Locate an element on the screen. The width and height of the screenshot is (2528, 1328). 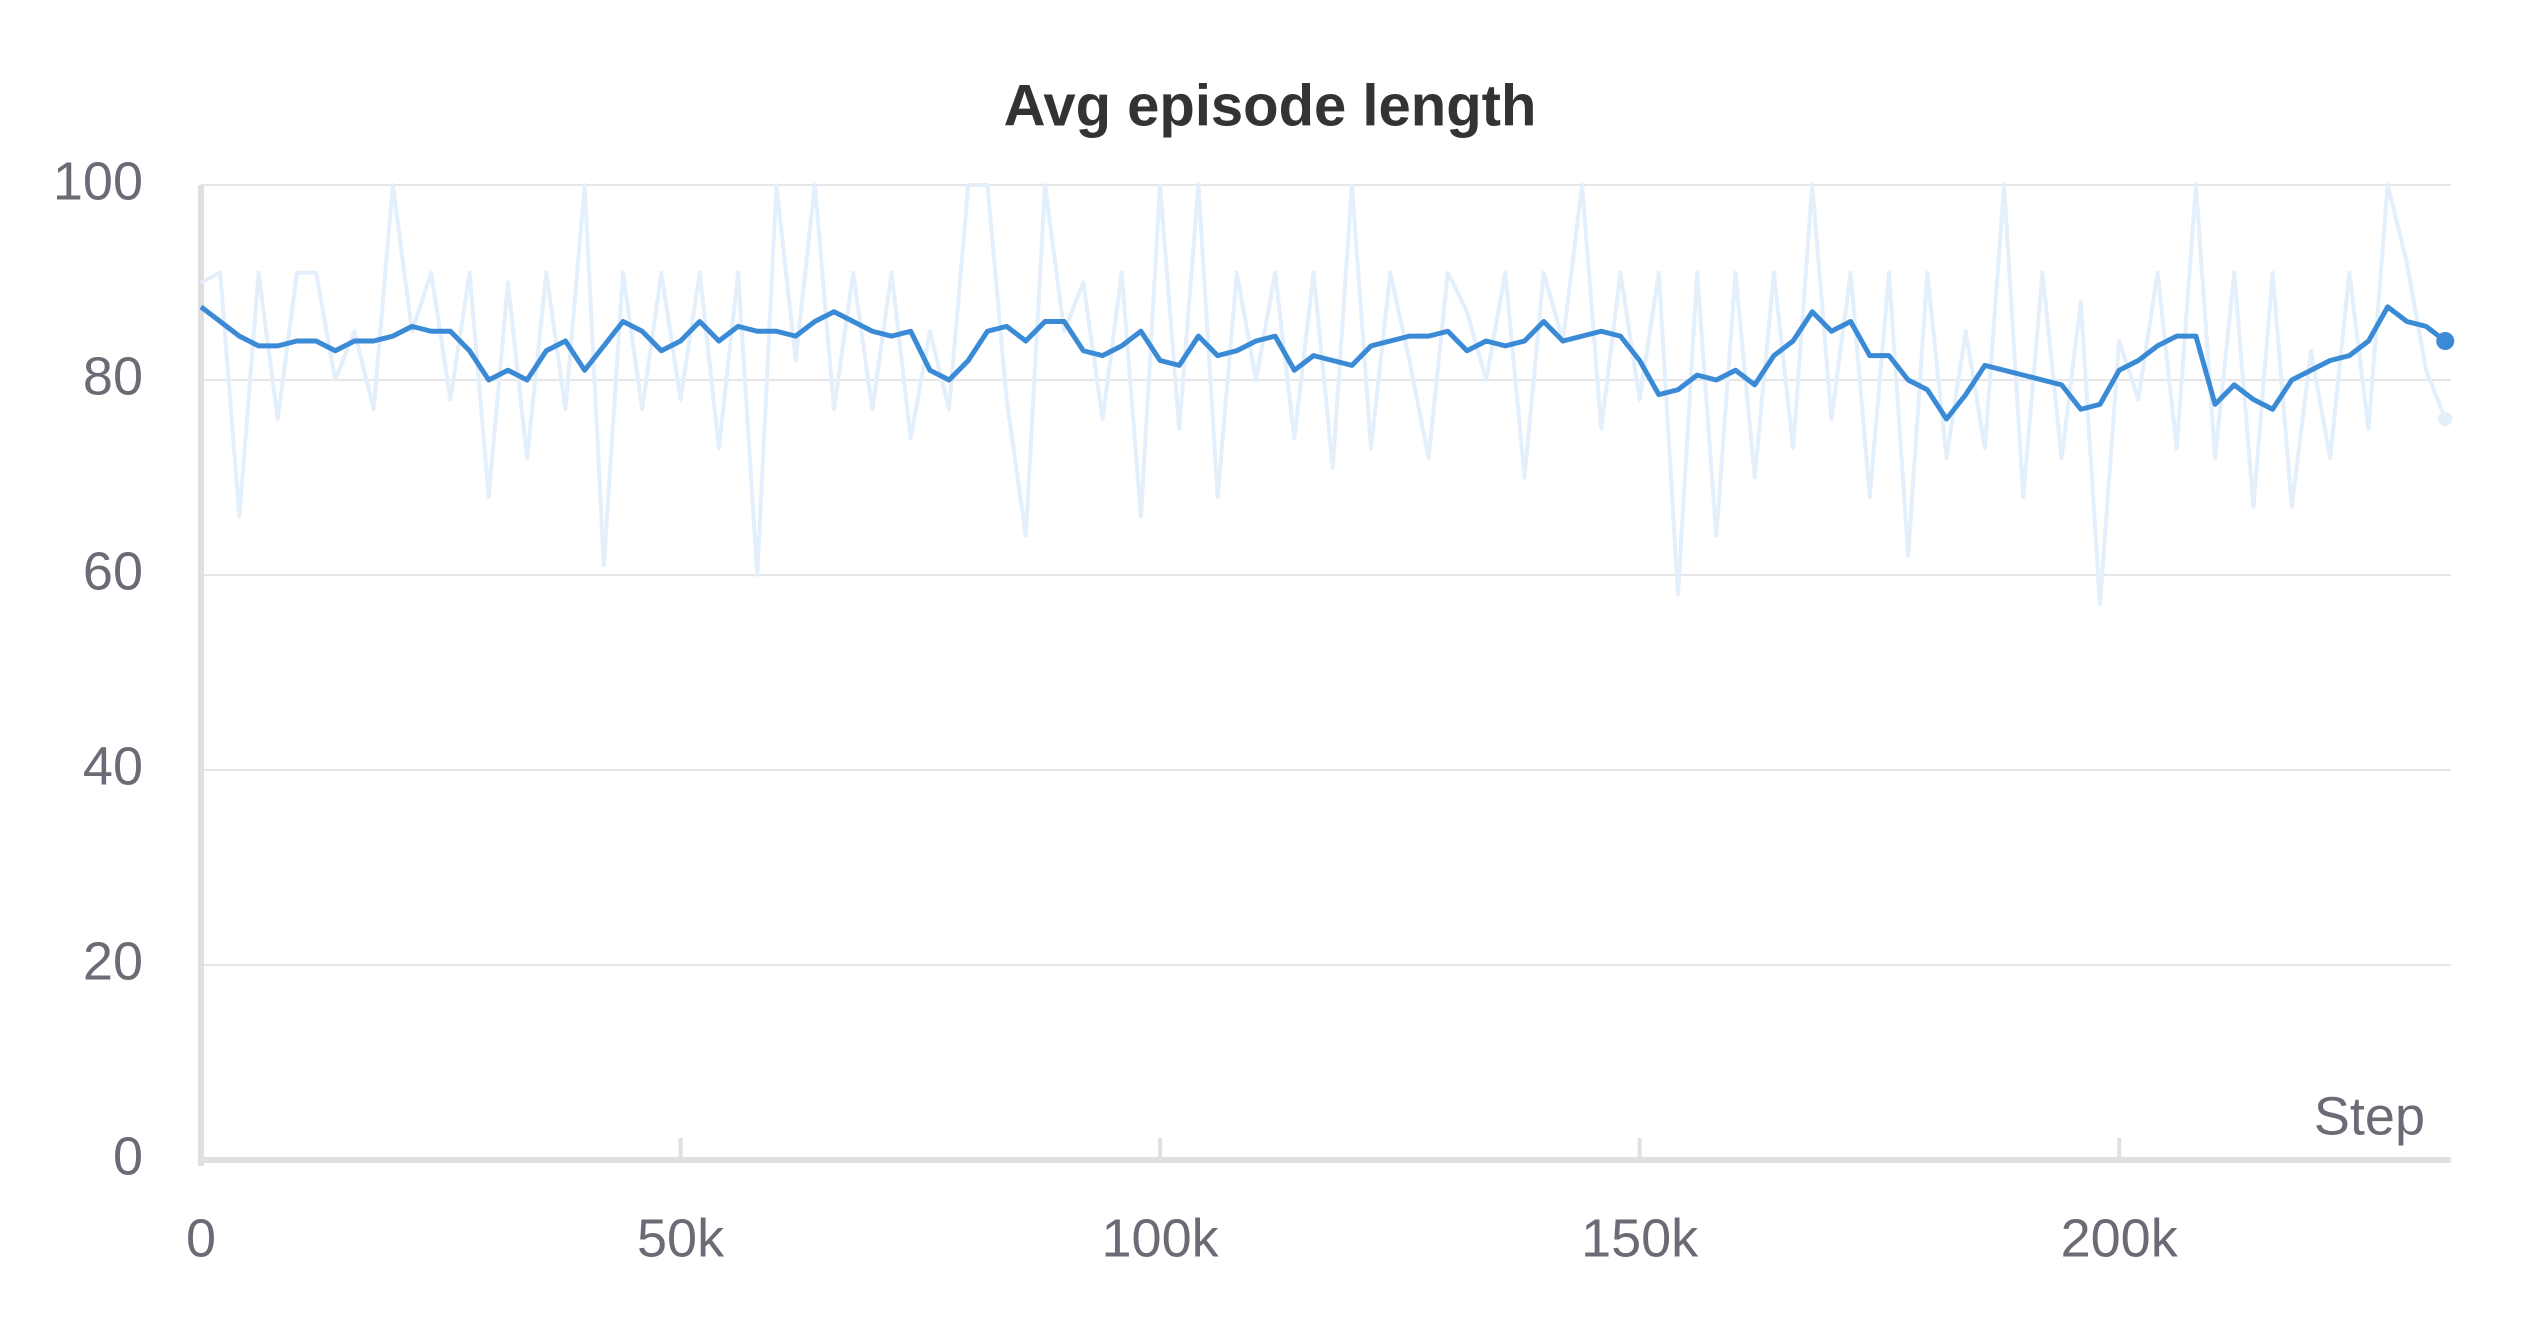
y-tick-label: 40 is located at coordinates (113, 766).